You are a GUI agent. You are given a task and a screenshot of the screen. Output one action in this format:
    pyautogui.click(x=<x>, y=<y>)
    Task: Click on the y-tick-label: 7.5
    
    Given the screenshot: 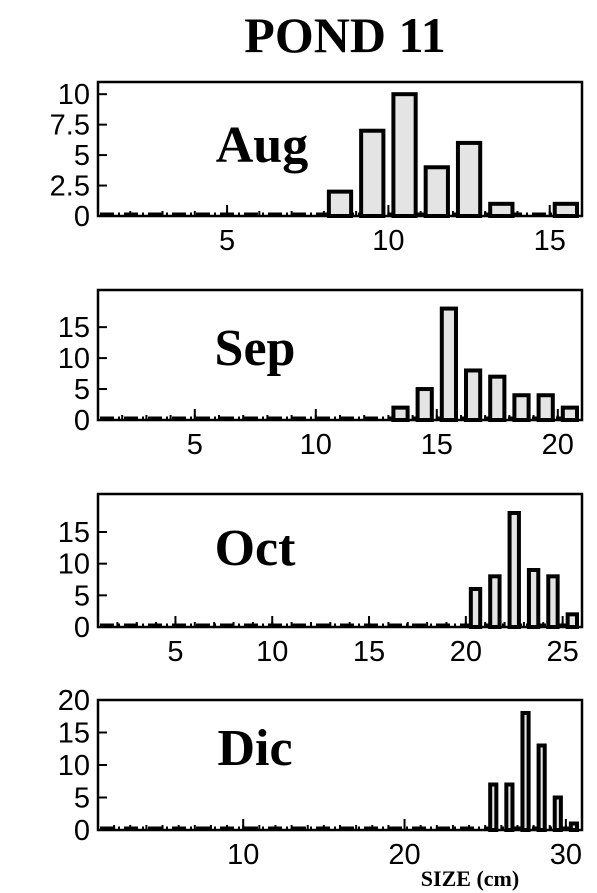 What is the action you would take?
    pyautogui.click(x=70, y=126)
    